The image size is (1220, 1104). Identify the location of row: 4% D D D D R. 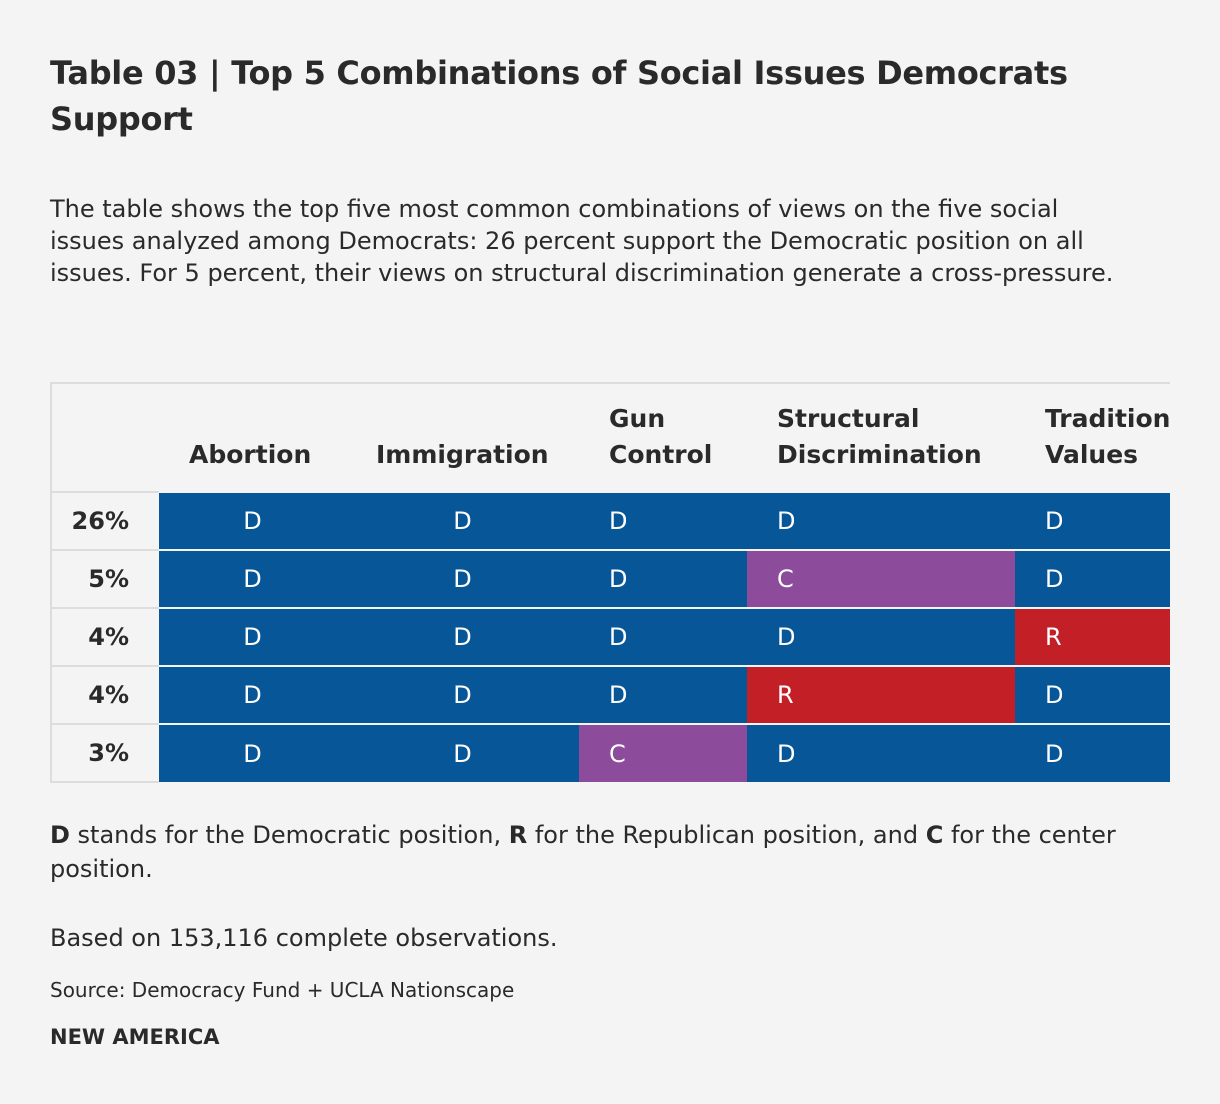
(610, 636).